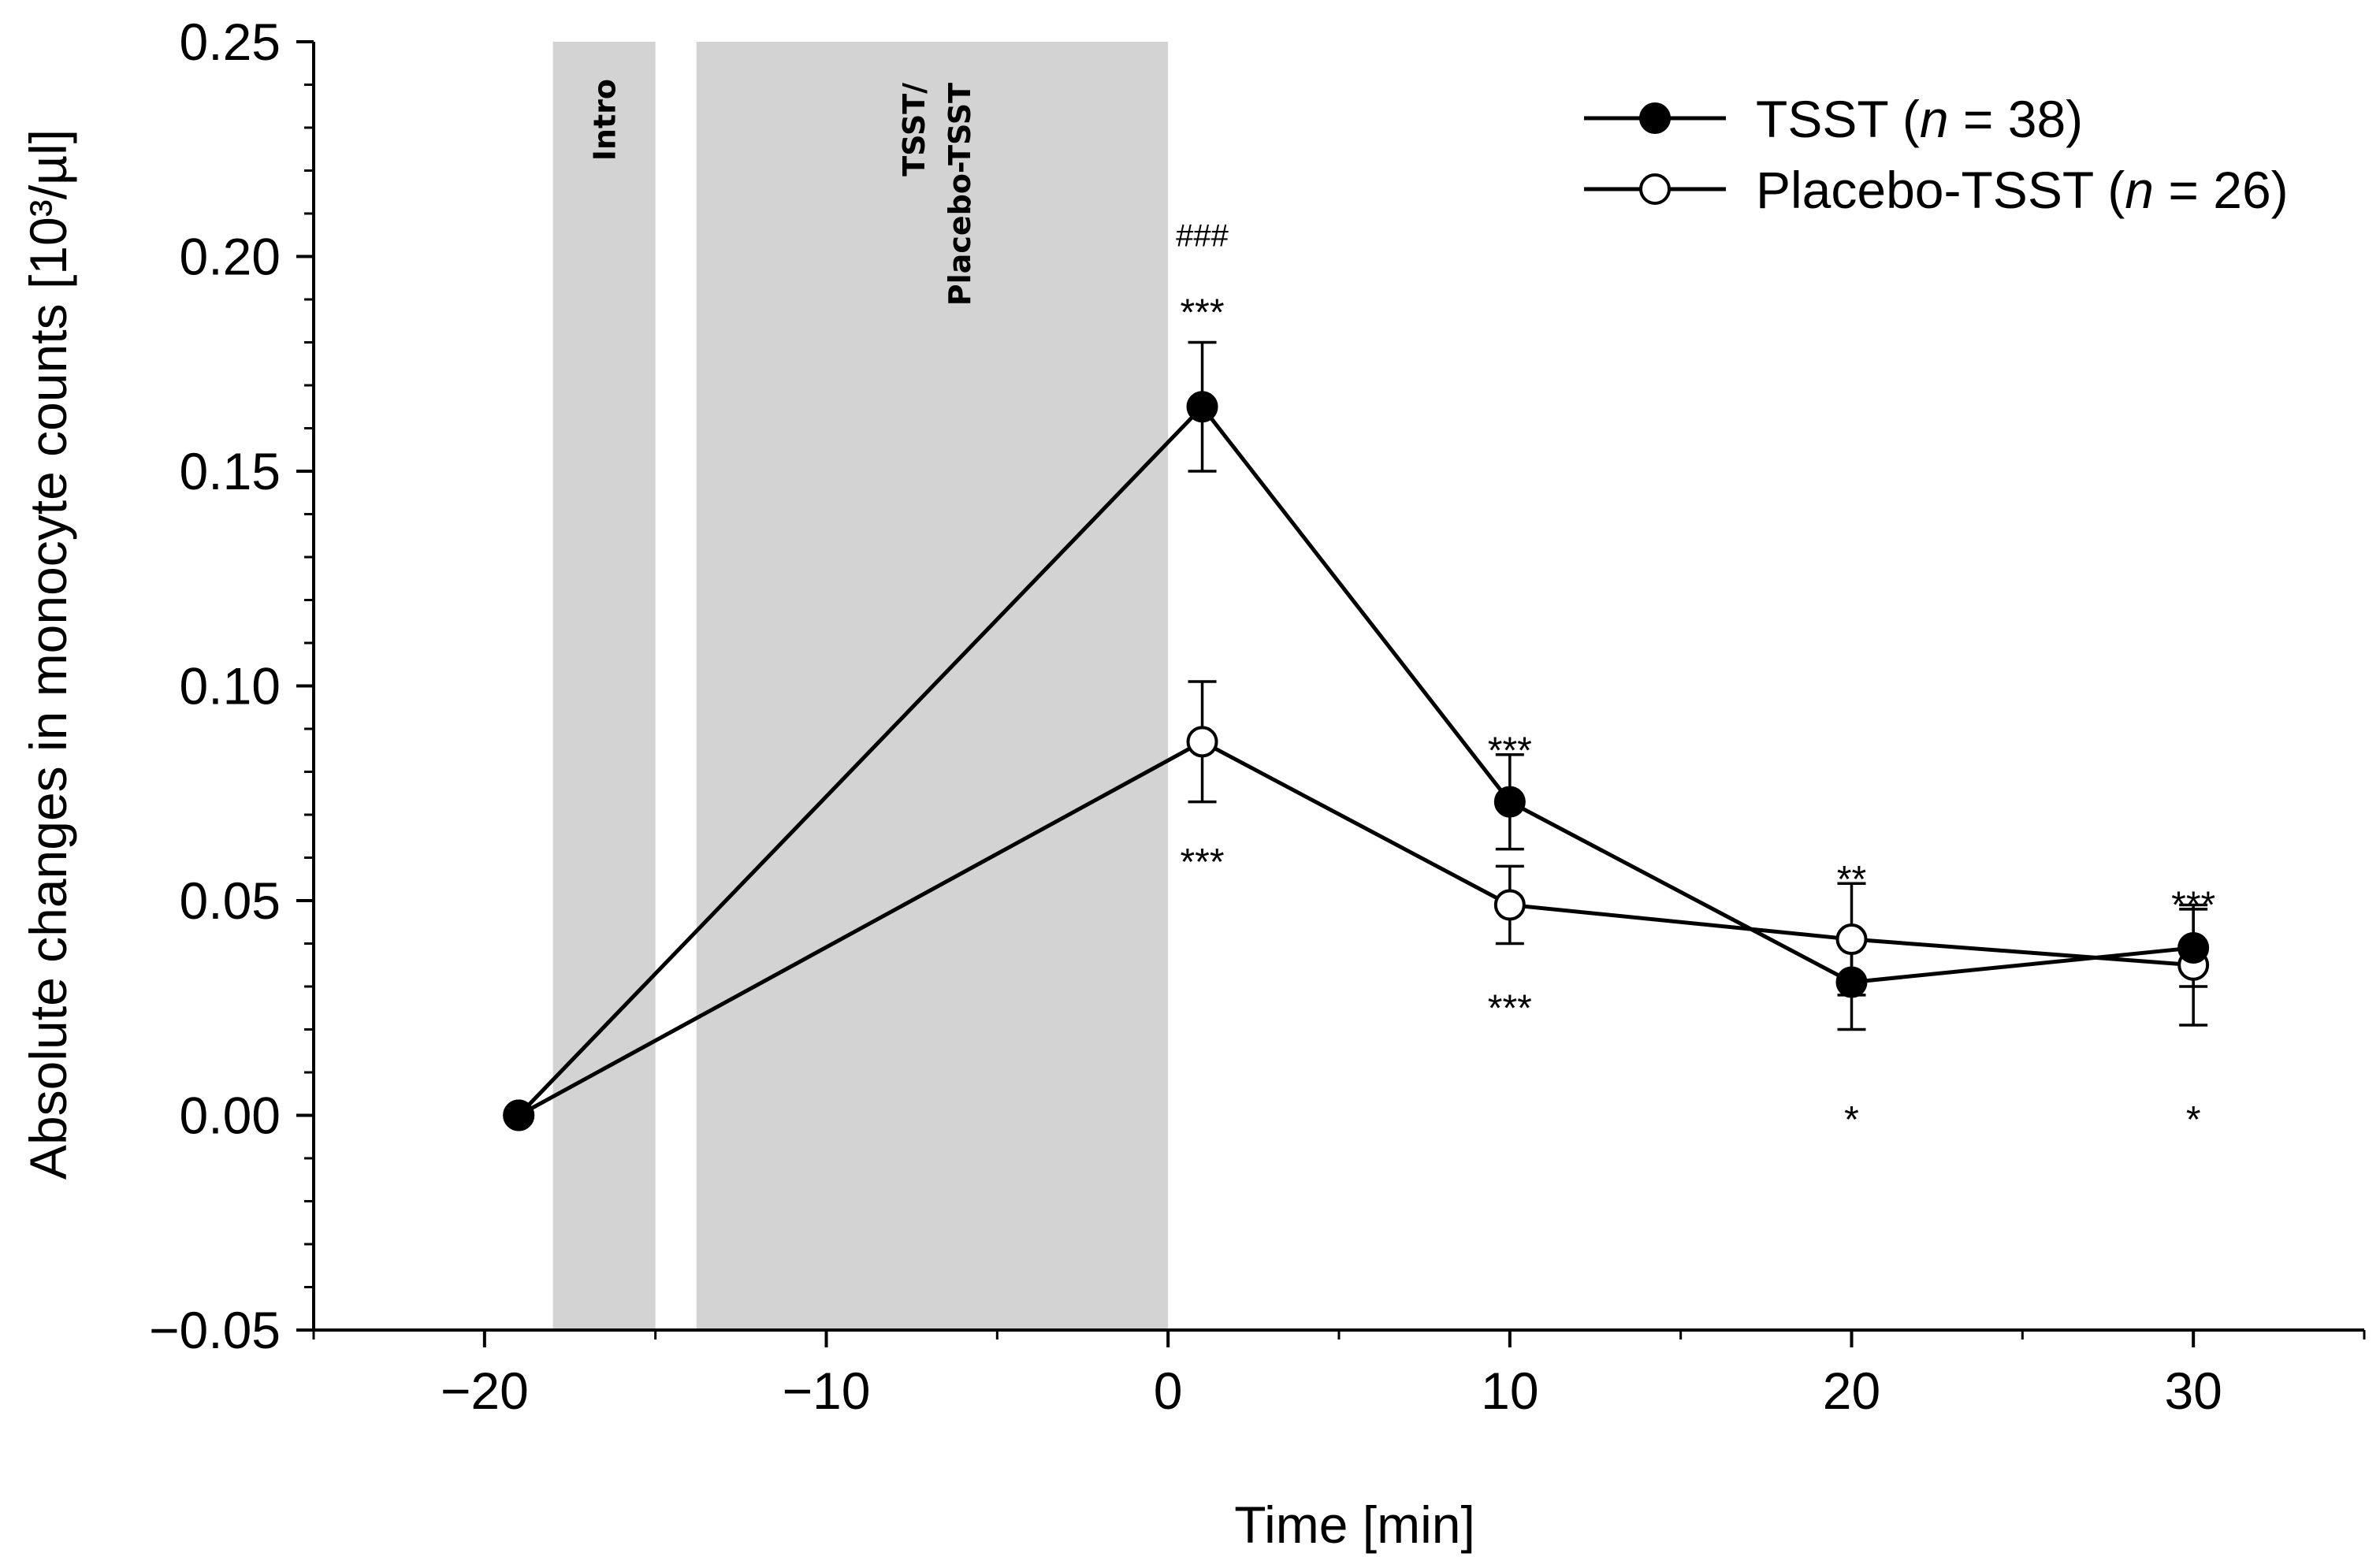  What do you see at coordinates (1924, 190) in the screenshot?
I see `legend-series-name: Placebo-TSST` at bounding box center [1924, 190].